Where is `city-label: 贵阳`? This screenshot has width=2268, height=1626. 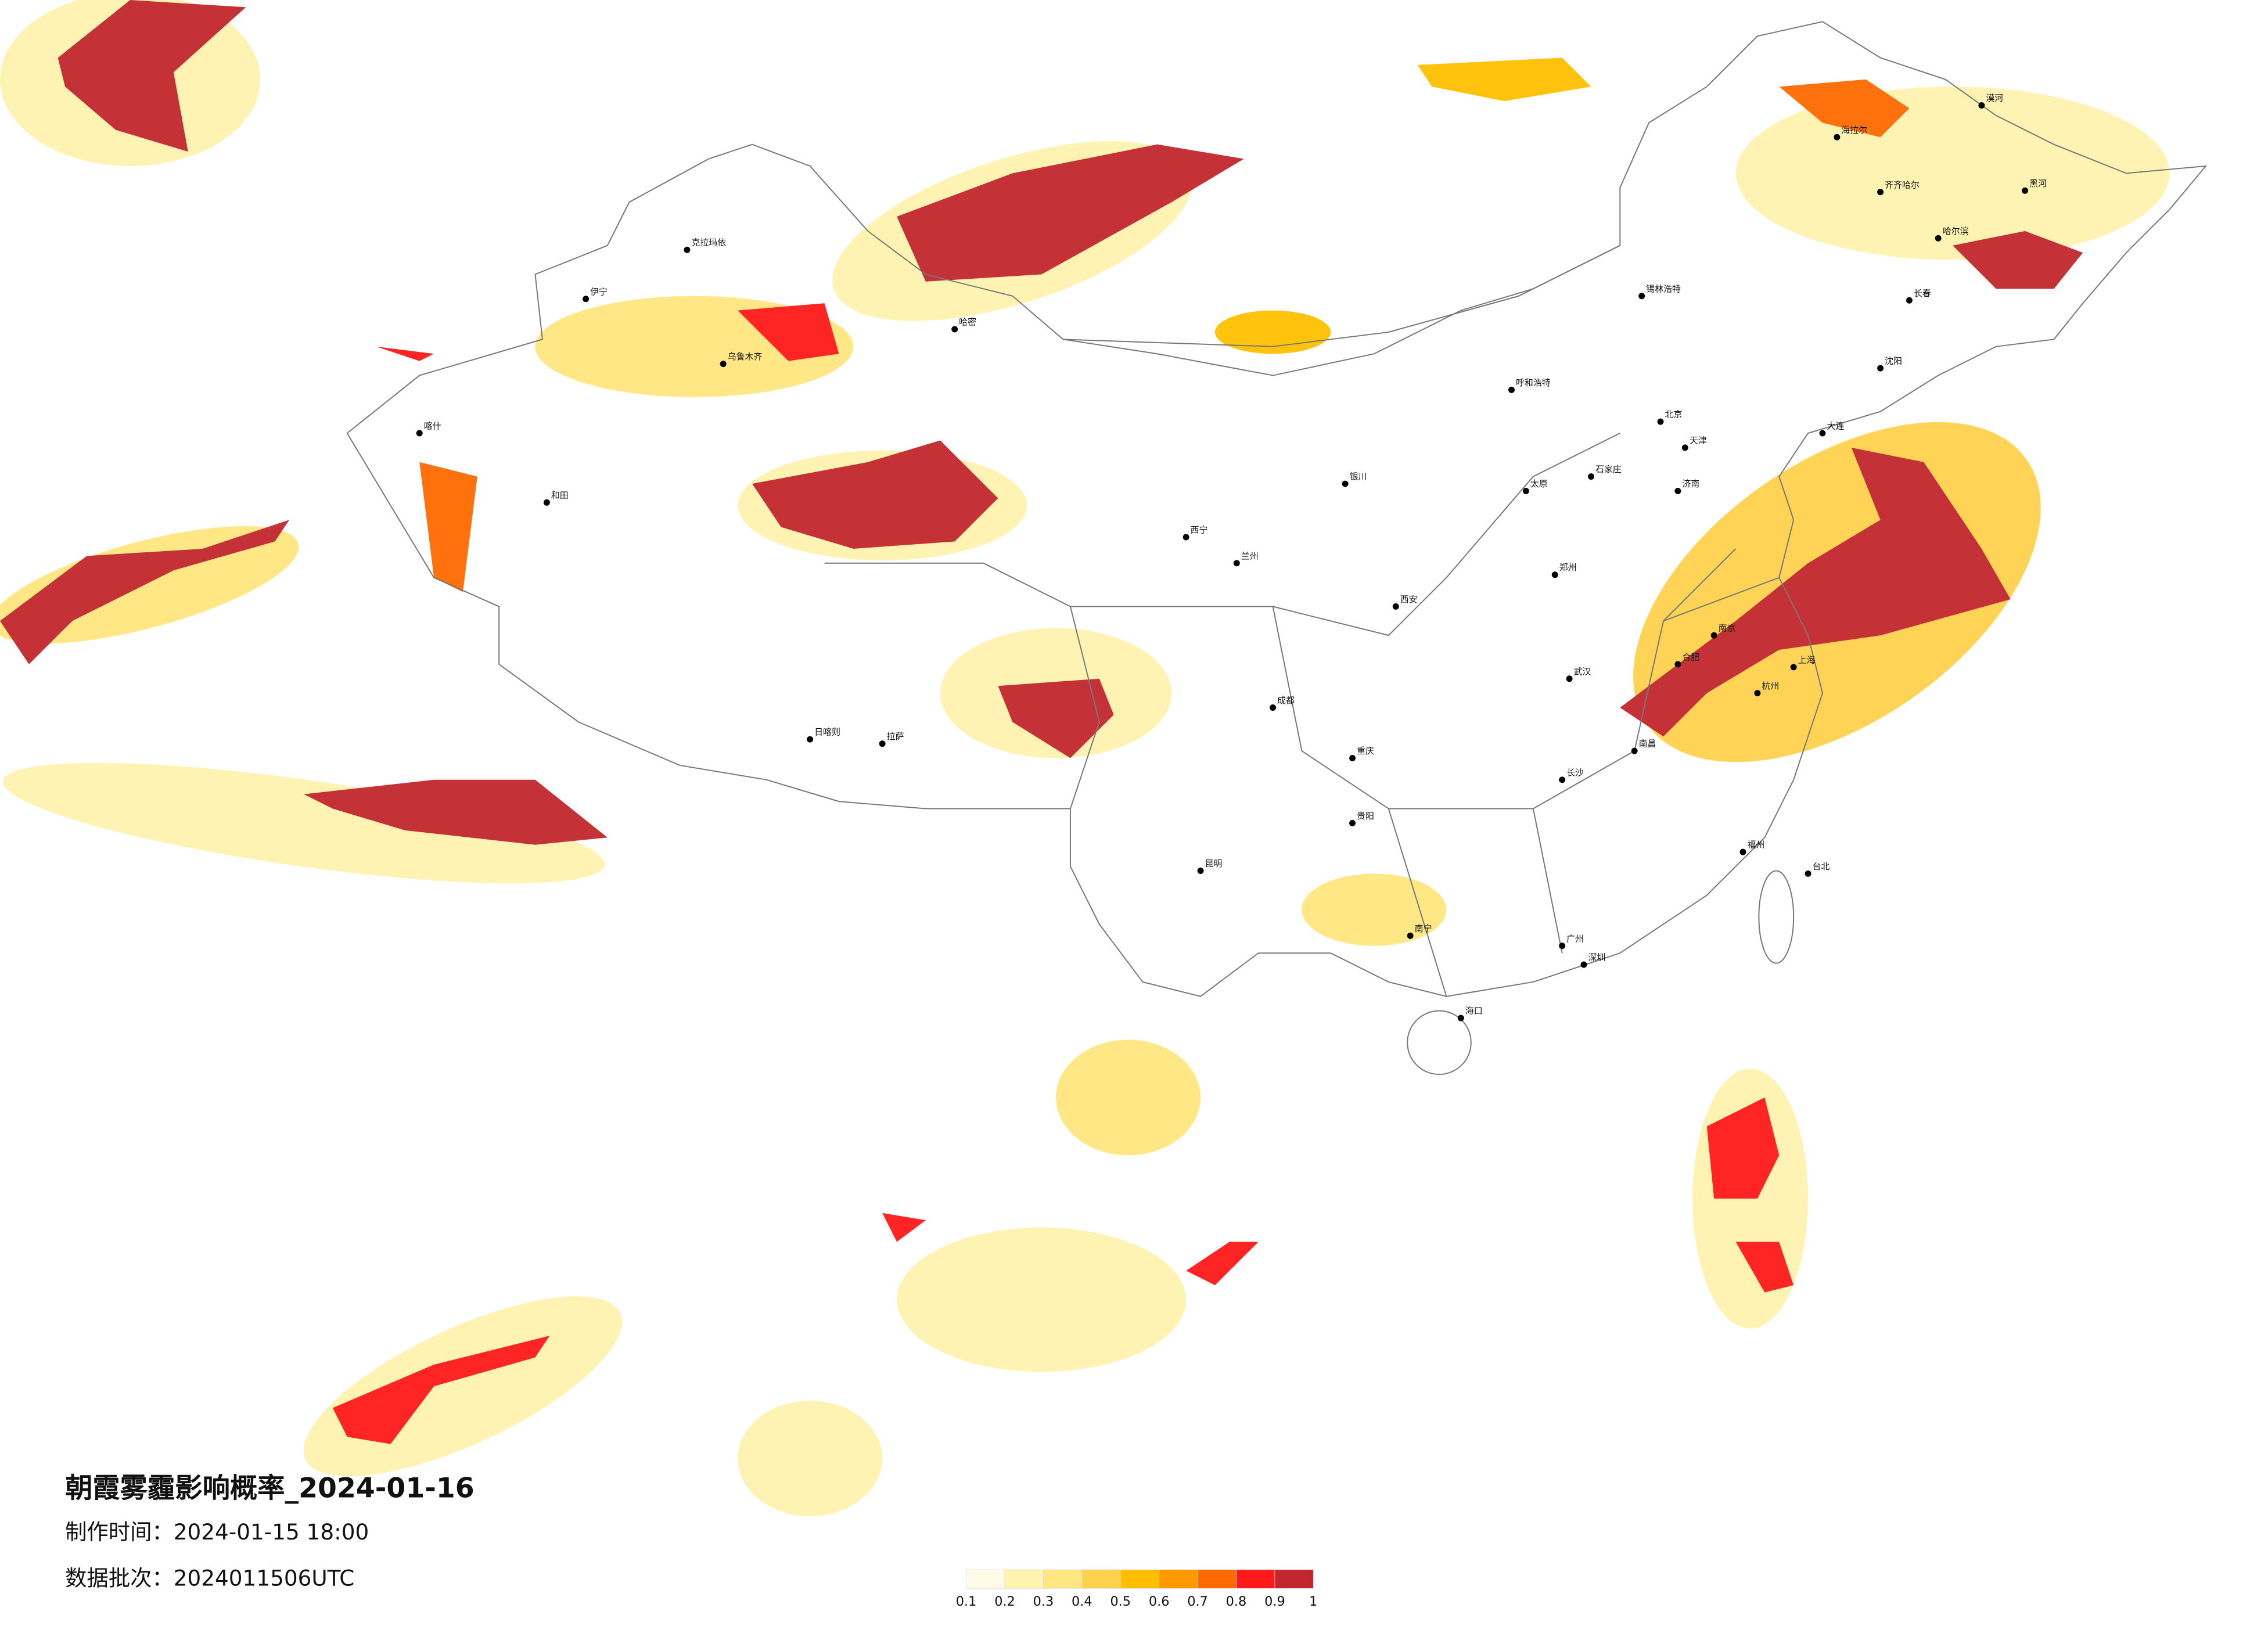
city-label: 贵阳 is located at coordinates (1365, 816).